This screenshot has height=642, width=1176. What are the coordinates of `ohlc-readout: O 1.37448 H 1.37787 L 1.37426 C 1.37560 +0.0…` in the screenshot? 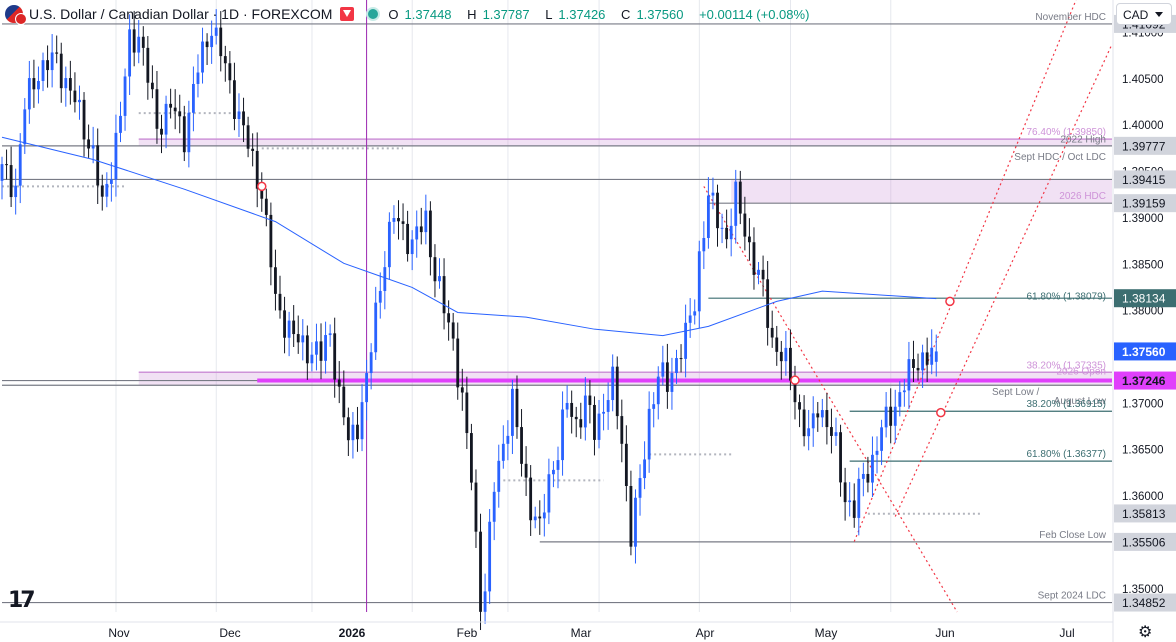 It's located at (601, 14).